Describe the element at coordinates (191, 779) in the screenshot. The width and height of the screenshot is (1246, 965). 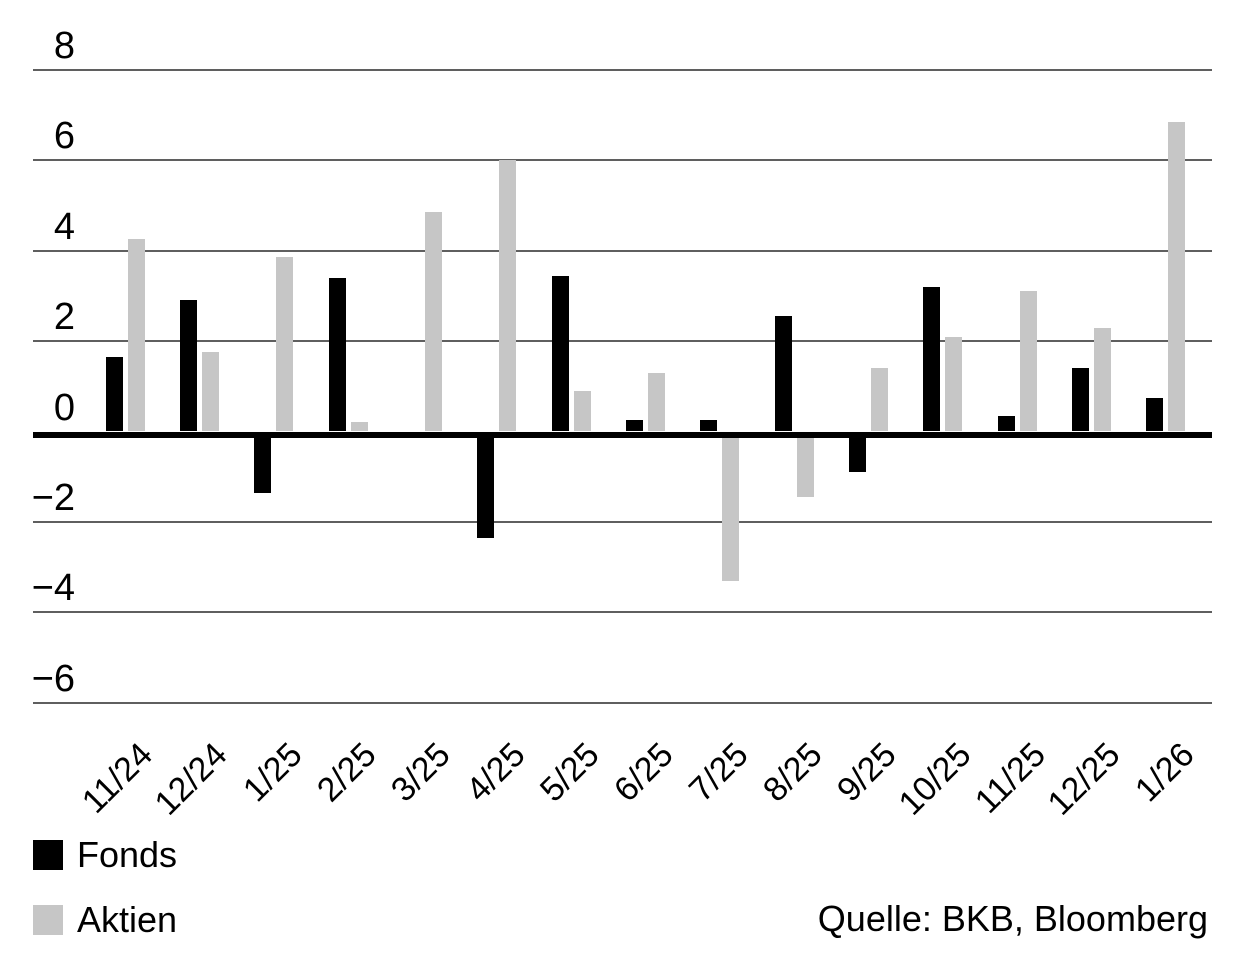
I see `x-axis-tick-label: 12/24` at that location.